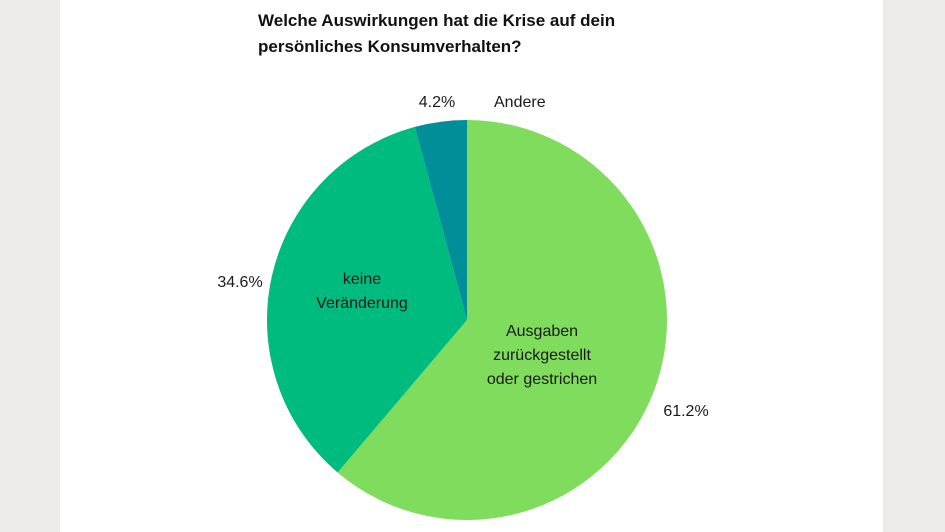 This screenshot has height=532, width=945. I want to click on slice-label-1: keine Veränderung, so click(362, 291).